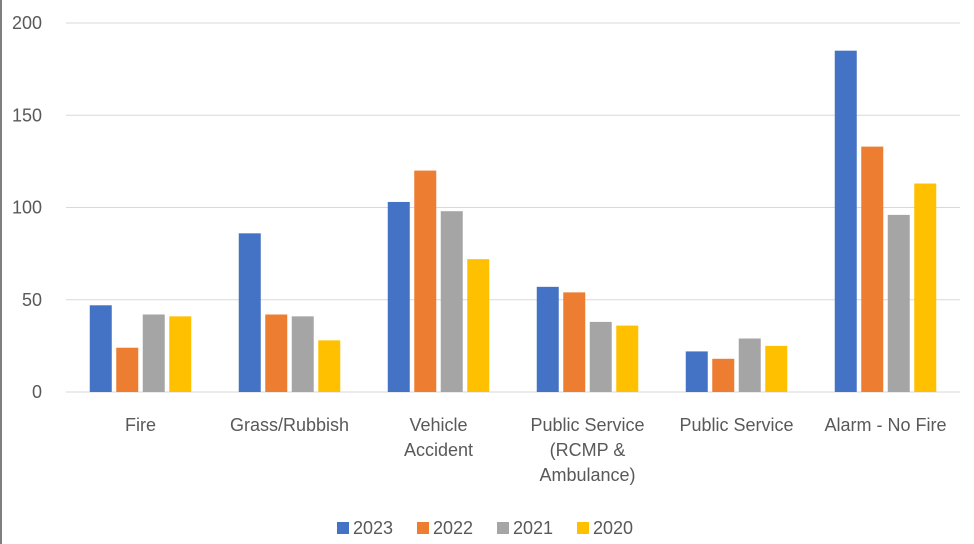 The image size is (974, 544). Describe the element at coordinates (27, 23) in the screenshot. I see `y-tick-label: 200` at that location.